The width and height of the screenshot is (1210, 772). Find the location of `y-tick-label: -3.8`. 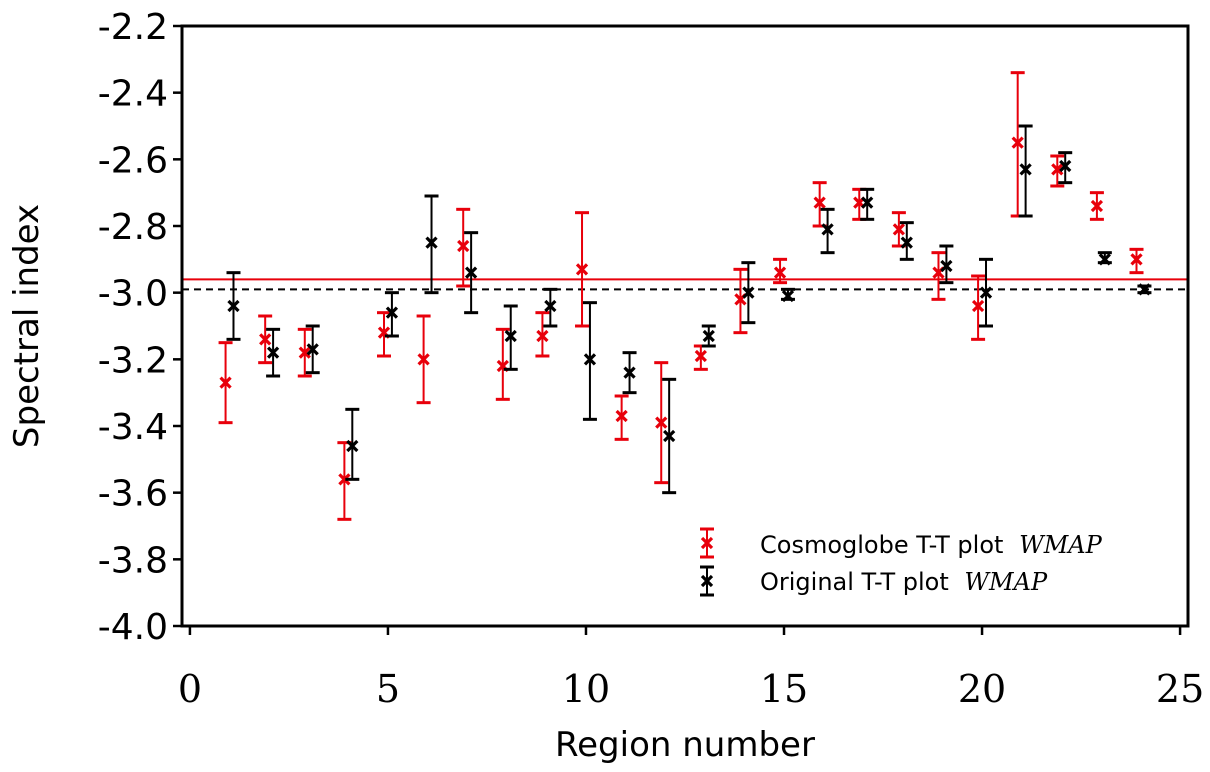

y-tick-label: -3.8 is located at coordinates (133, 560).